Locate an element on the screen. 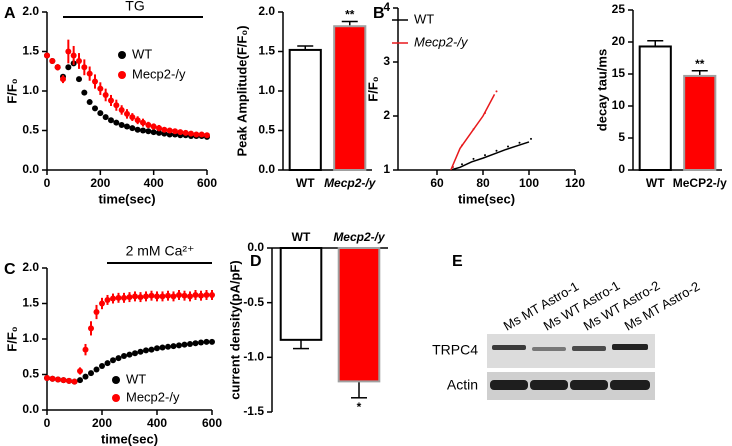 The image size is (732, 446). y-tick-label: 2 is located at coordinates (386, 115).